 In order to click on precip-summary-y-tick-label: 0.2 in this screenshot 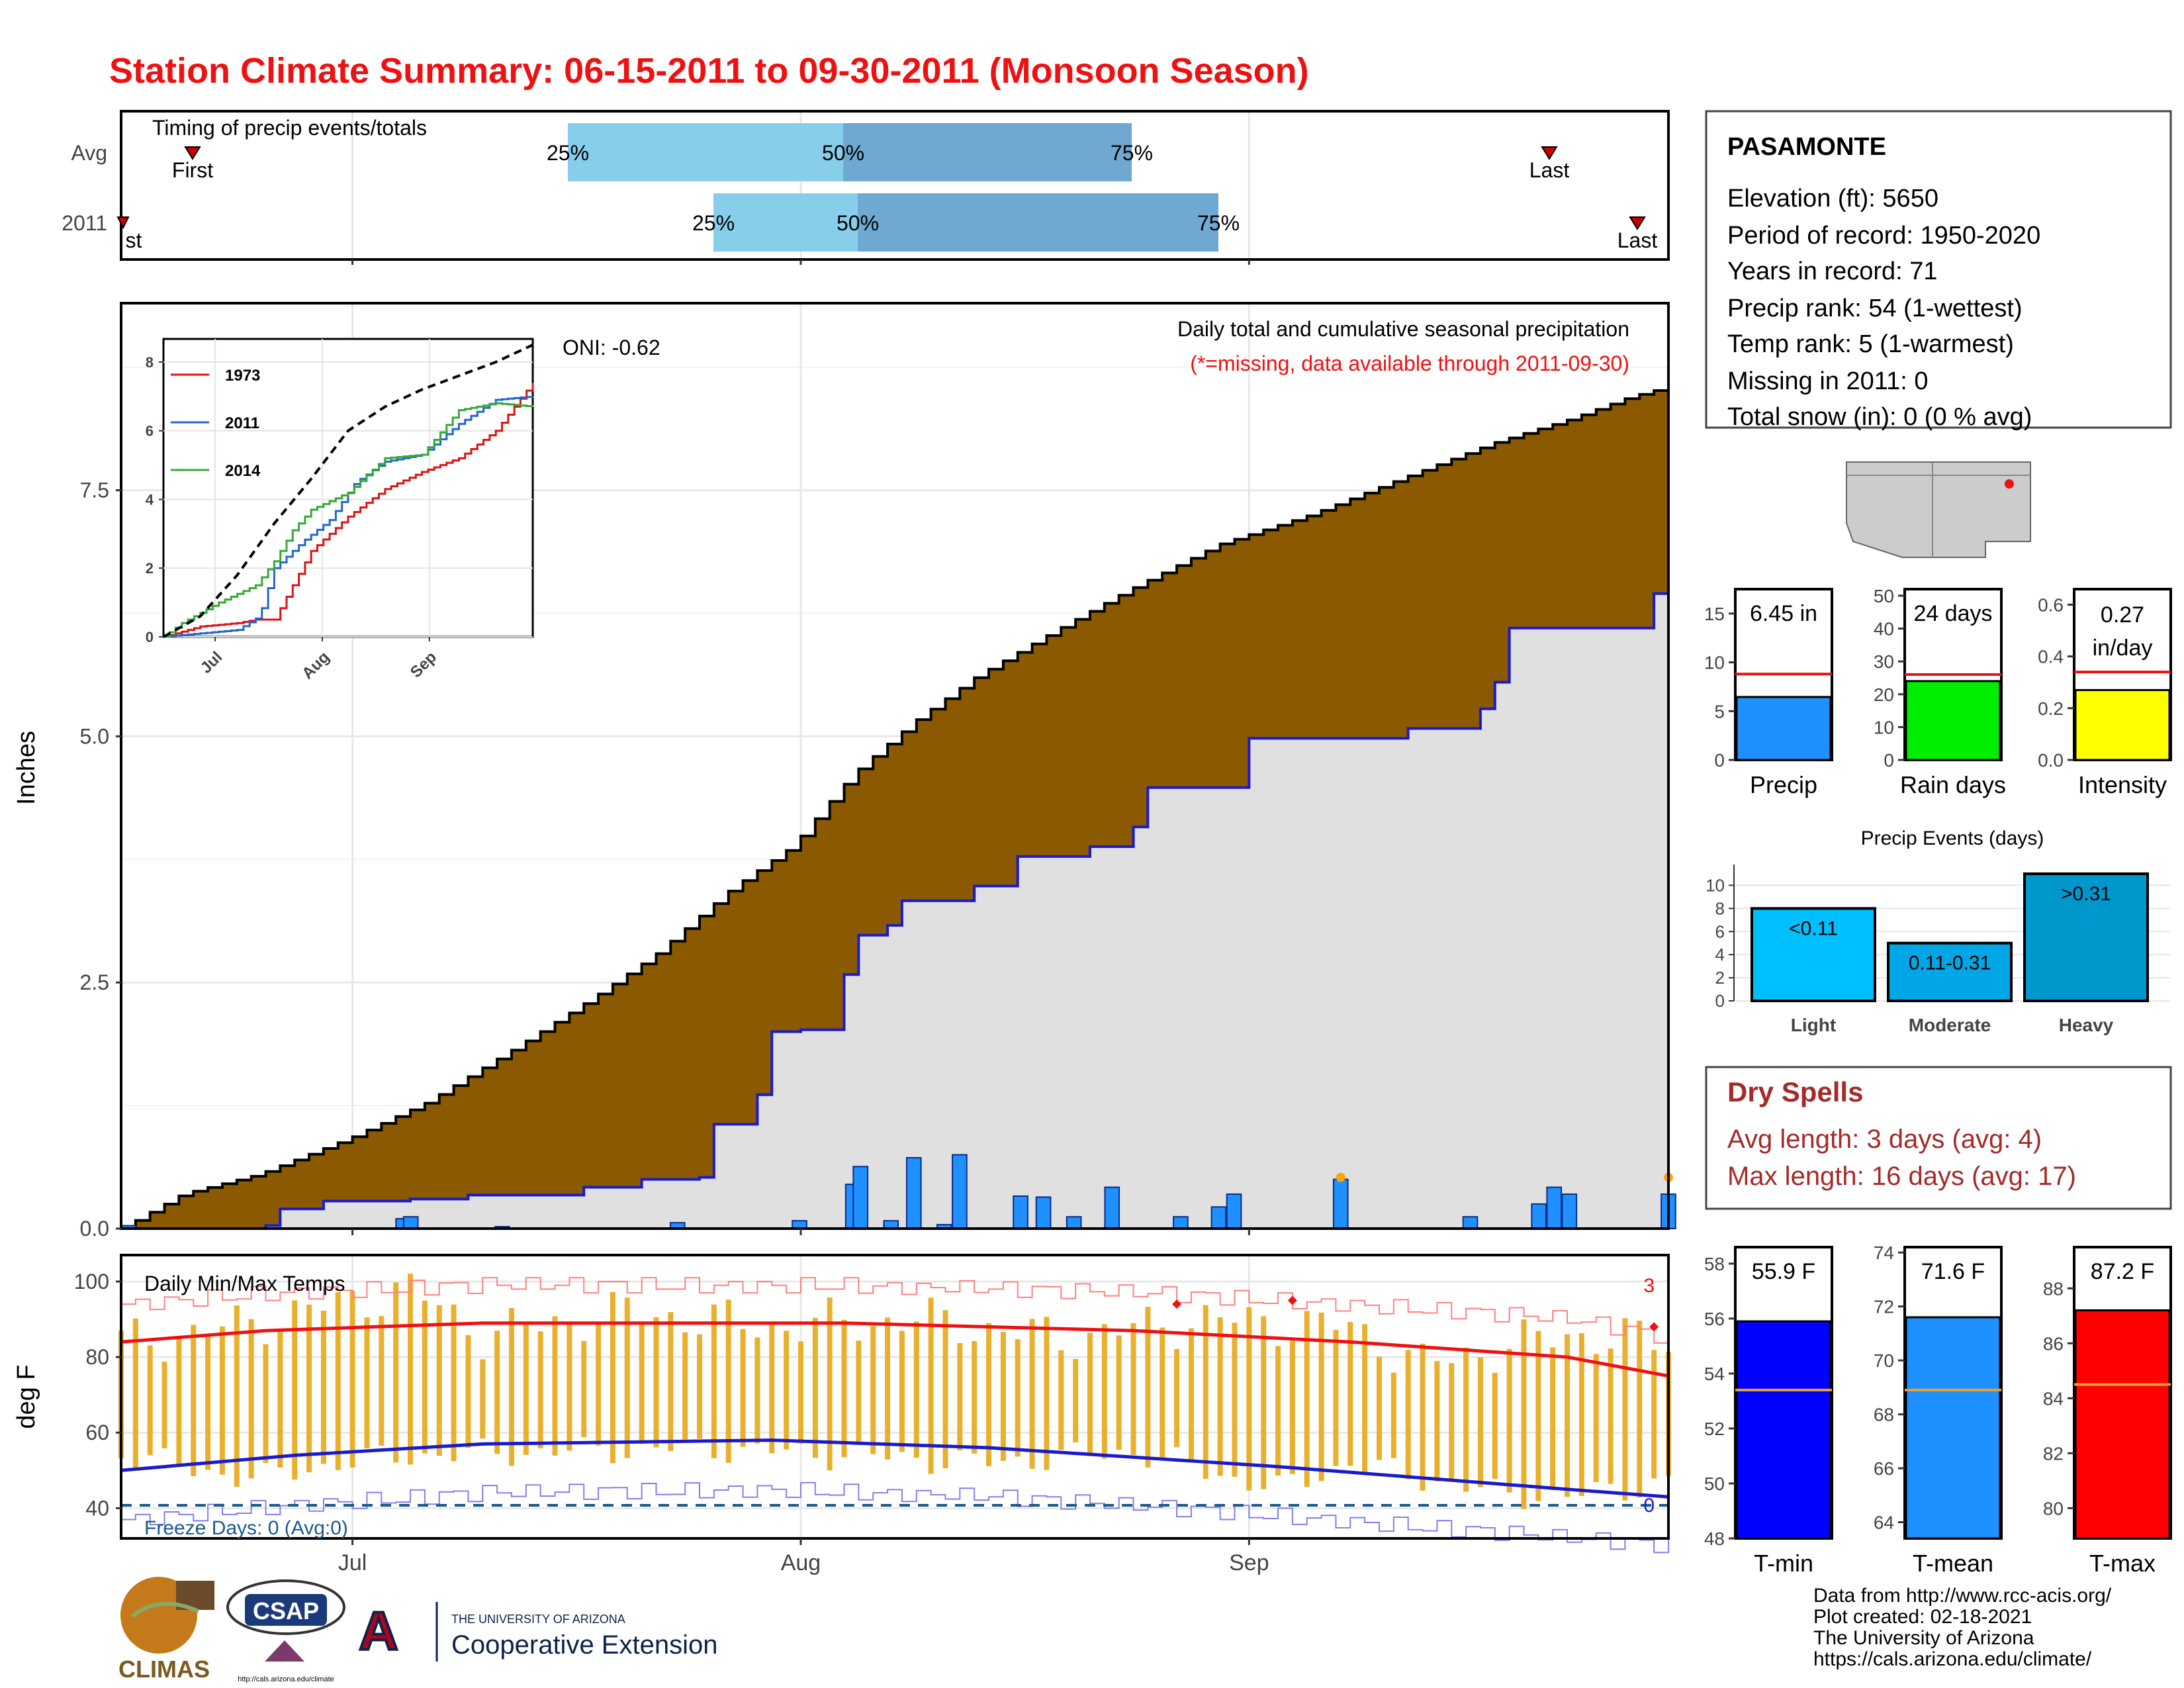, I will do `click(2051, 708)`.